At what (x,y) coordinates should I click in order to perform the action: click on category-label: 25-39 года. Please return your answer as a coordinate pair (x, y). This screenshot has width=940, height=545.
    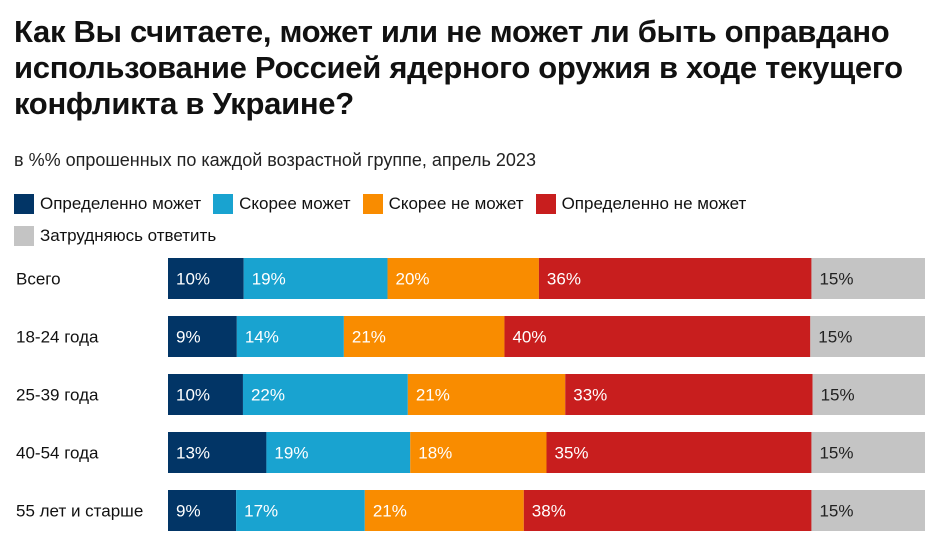
    Looking at the image, I should click on (57, 395).